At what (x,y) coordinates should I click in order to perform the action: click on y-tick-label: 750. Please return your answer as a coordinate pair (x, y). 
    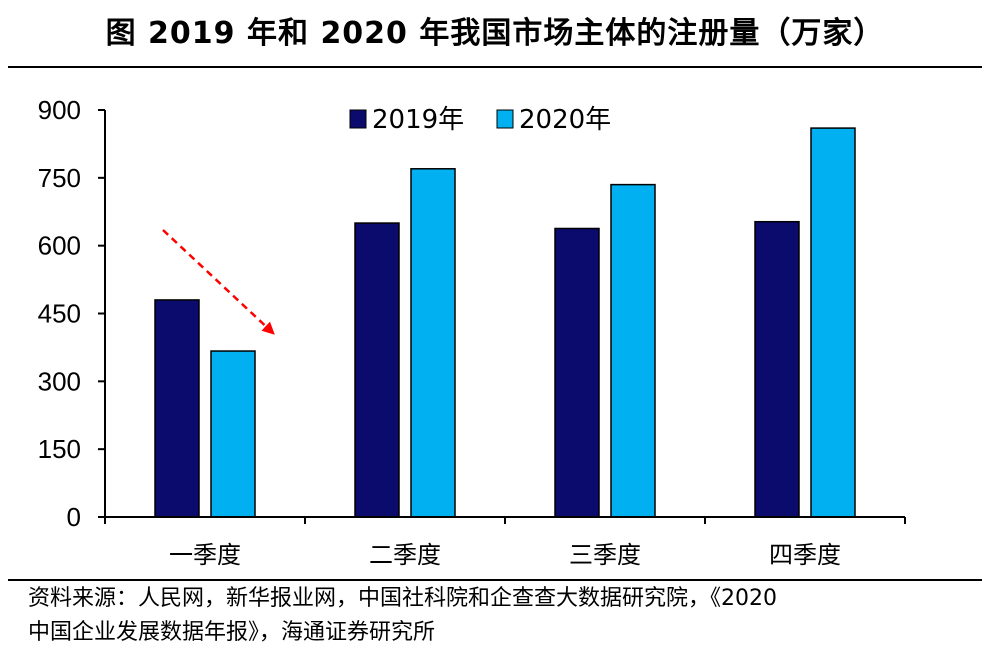
    Looking at the image, I should click on (59, 178).